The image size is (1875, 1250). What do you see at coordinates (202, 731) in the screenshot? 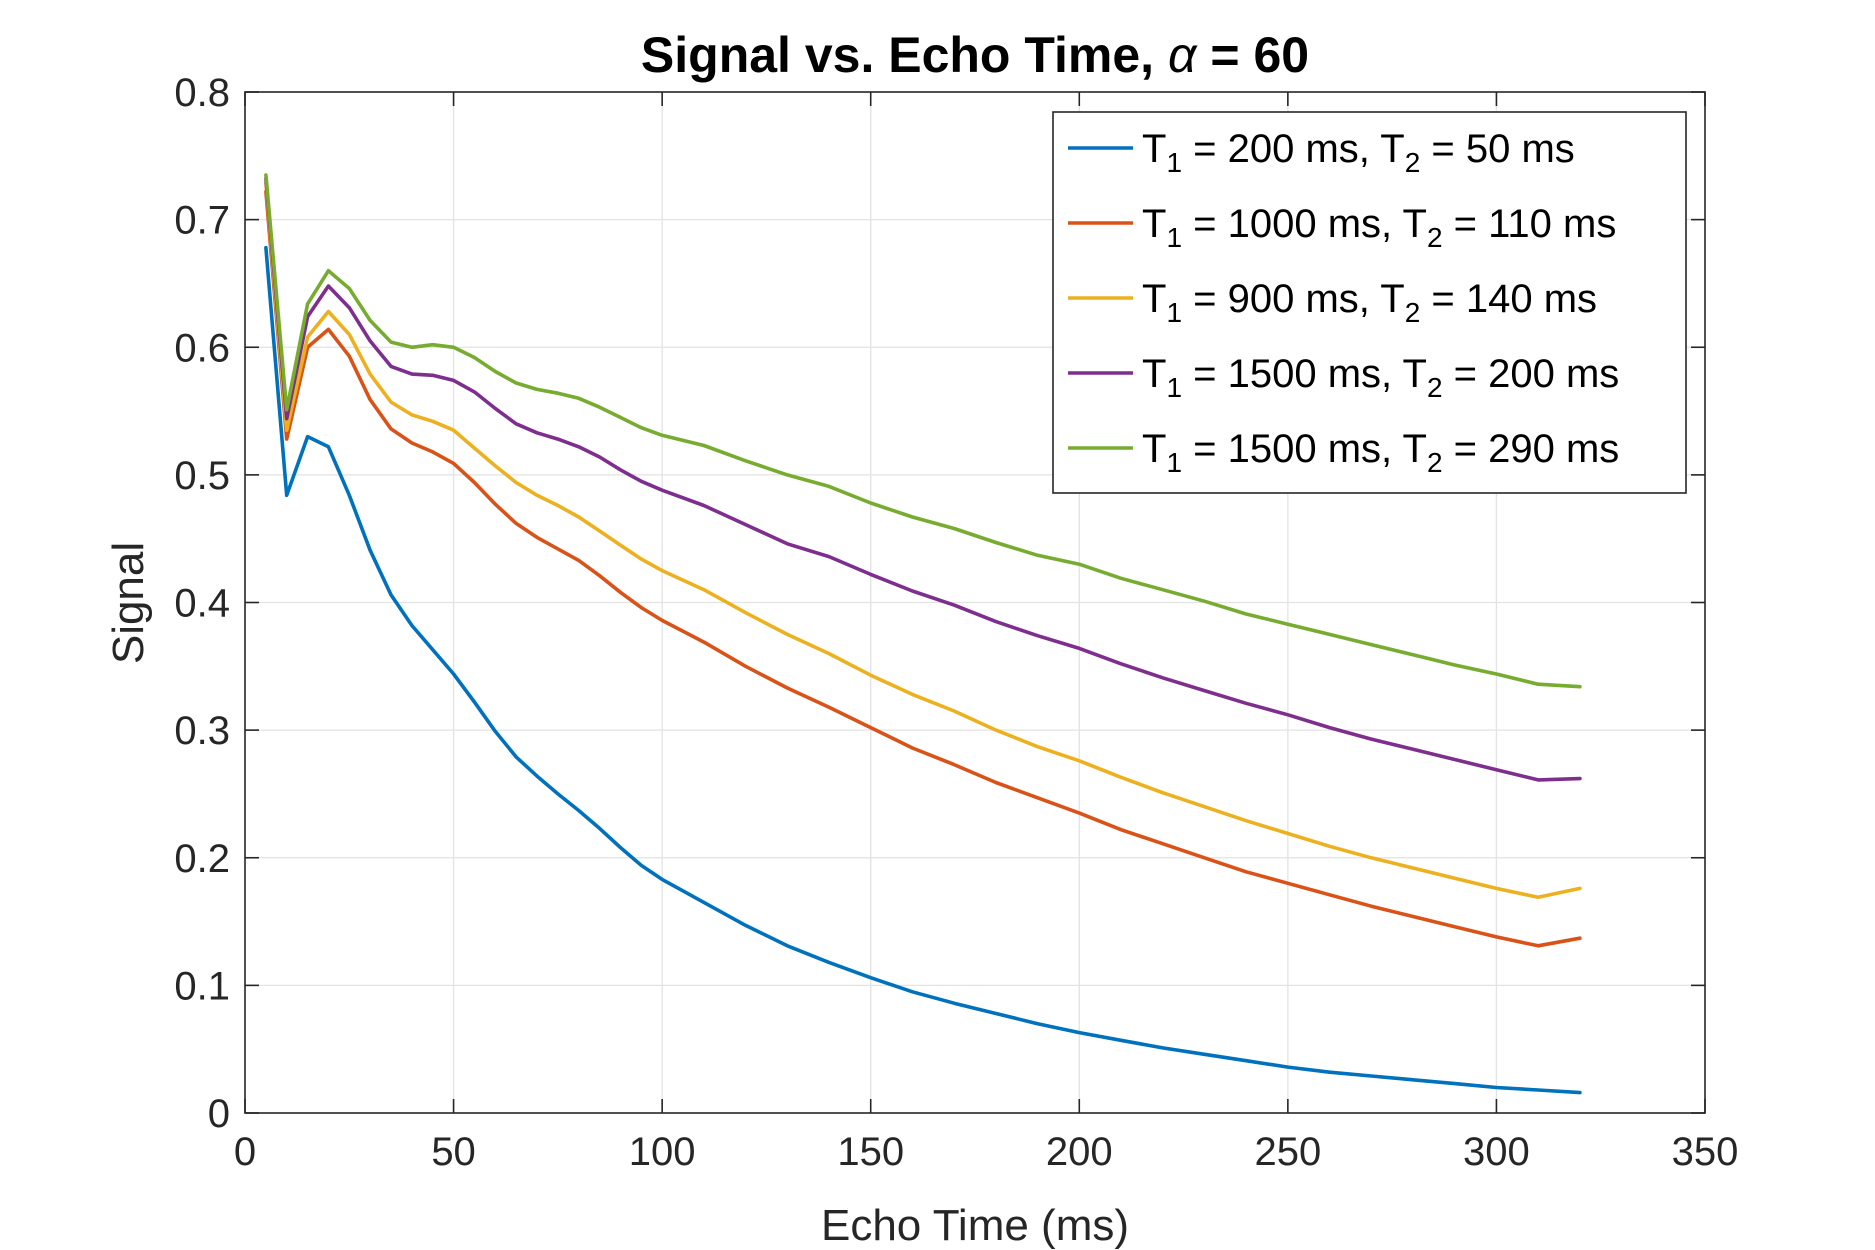
I see `y-tick-label: 0.3` at bounding box center [202, 731].